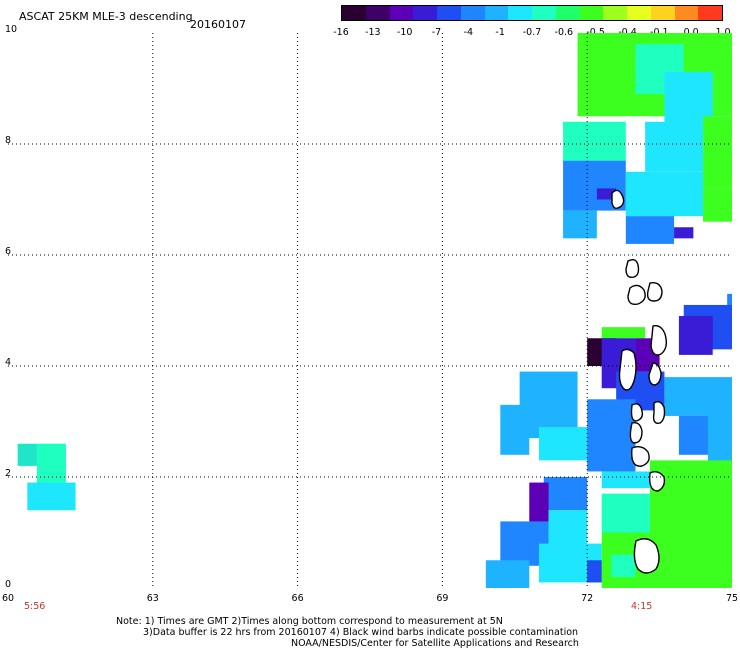 The image size is (740, 650). I want to click on colorbar-label: -13, so click(373, 32).